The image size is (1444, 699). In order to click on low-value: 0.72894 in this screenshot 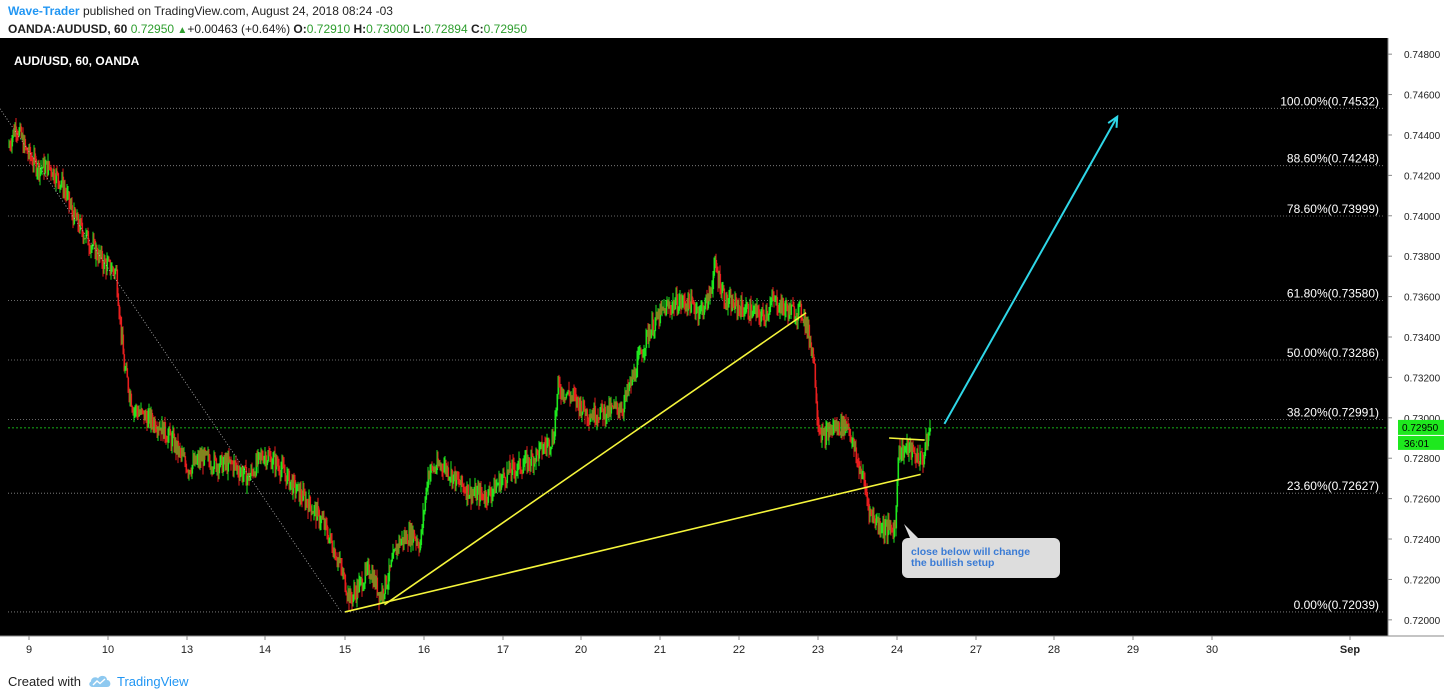, I will do `click(446, 29)`.